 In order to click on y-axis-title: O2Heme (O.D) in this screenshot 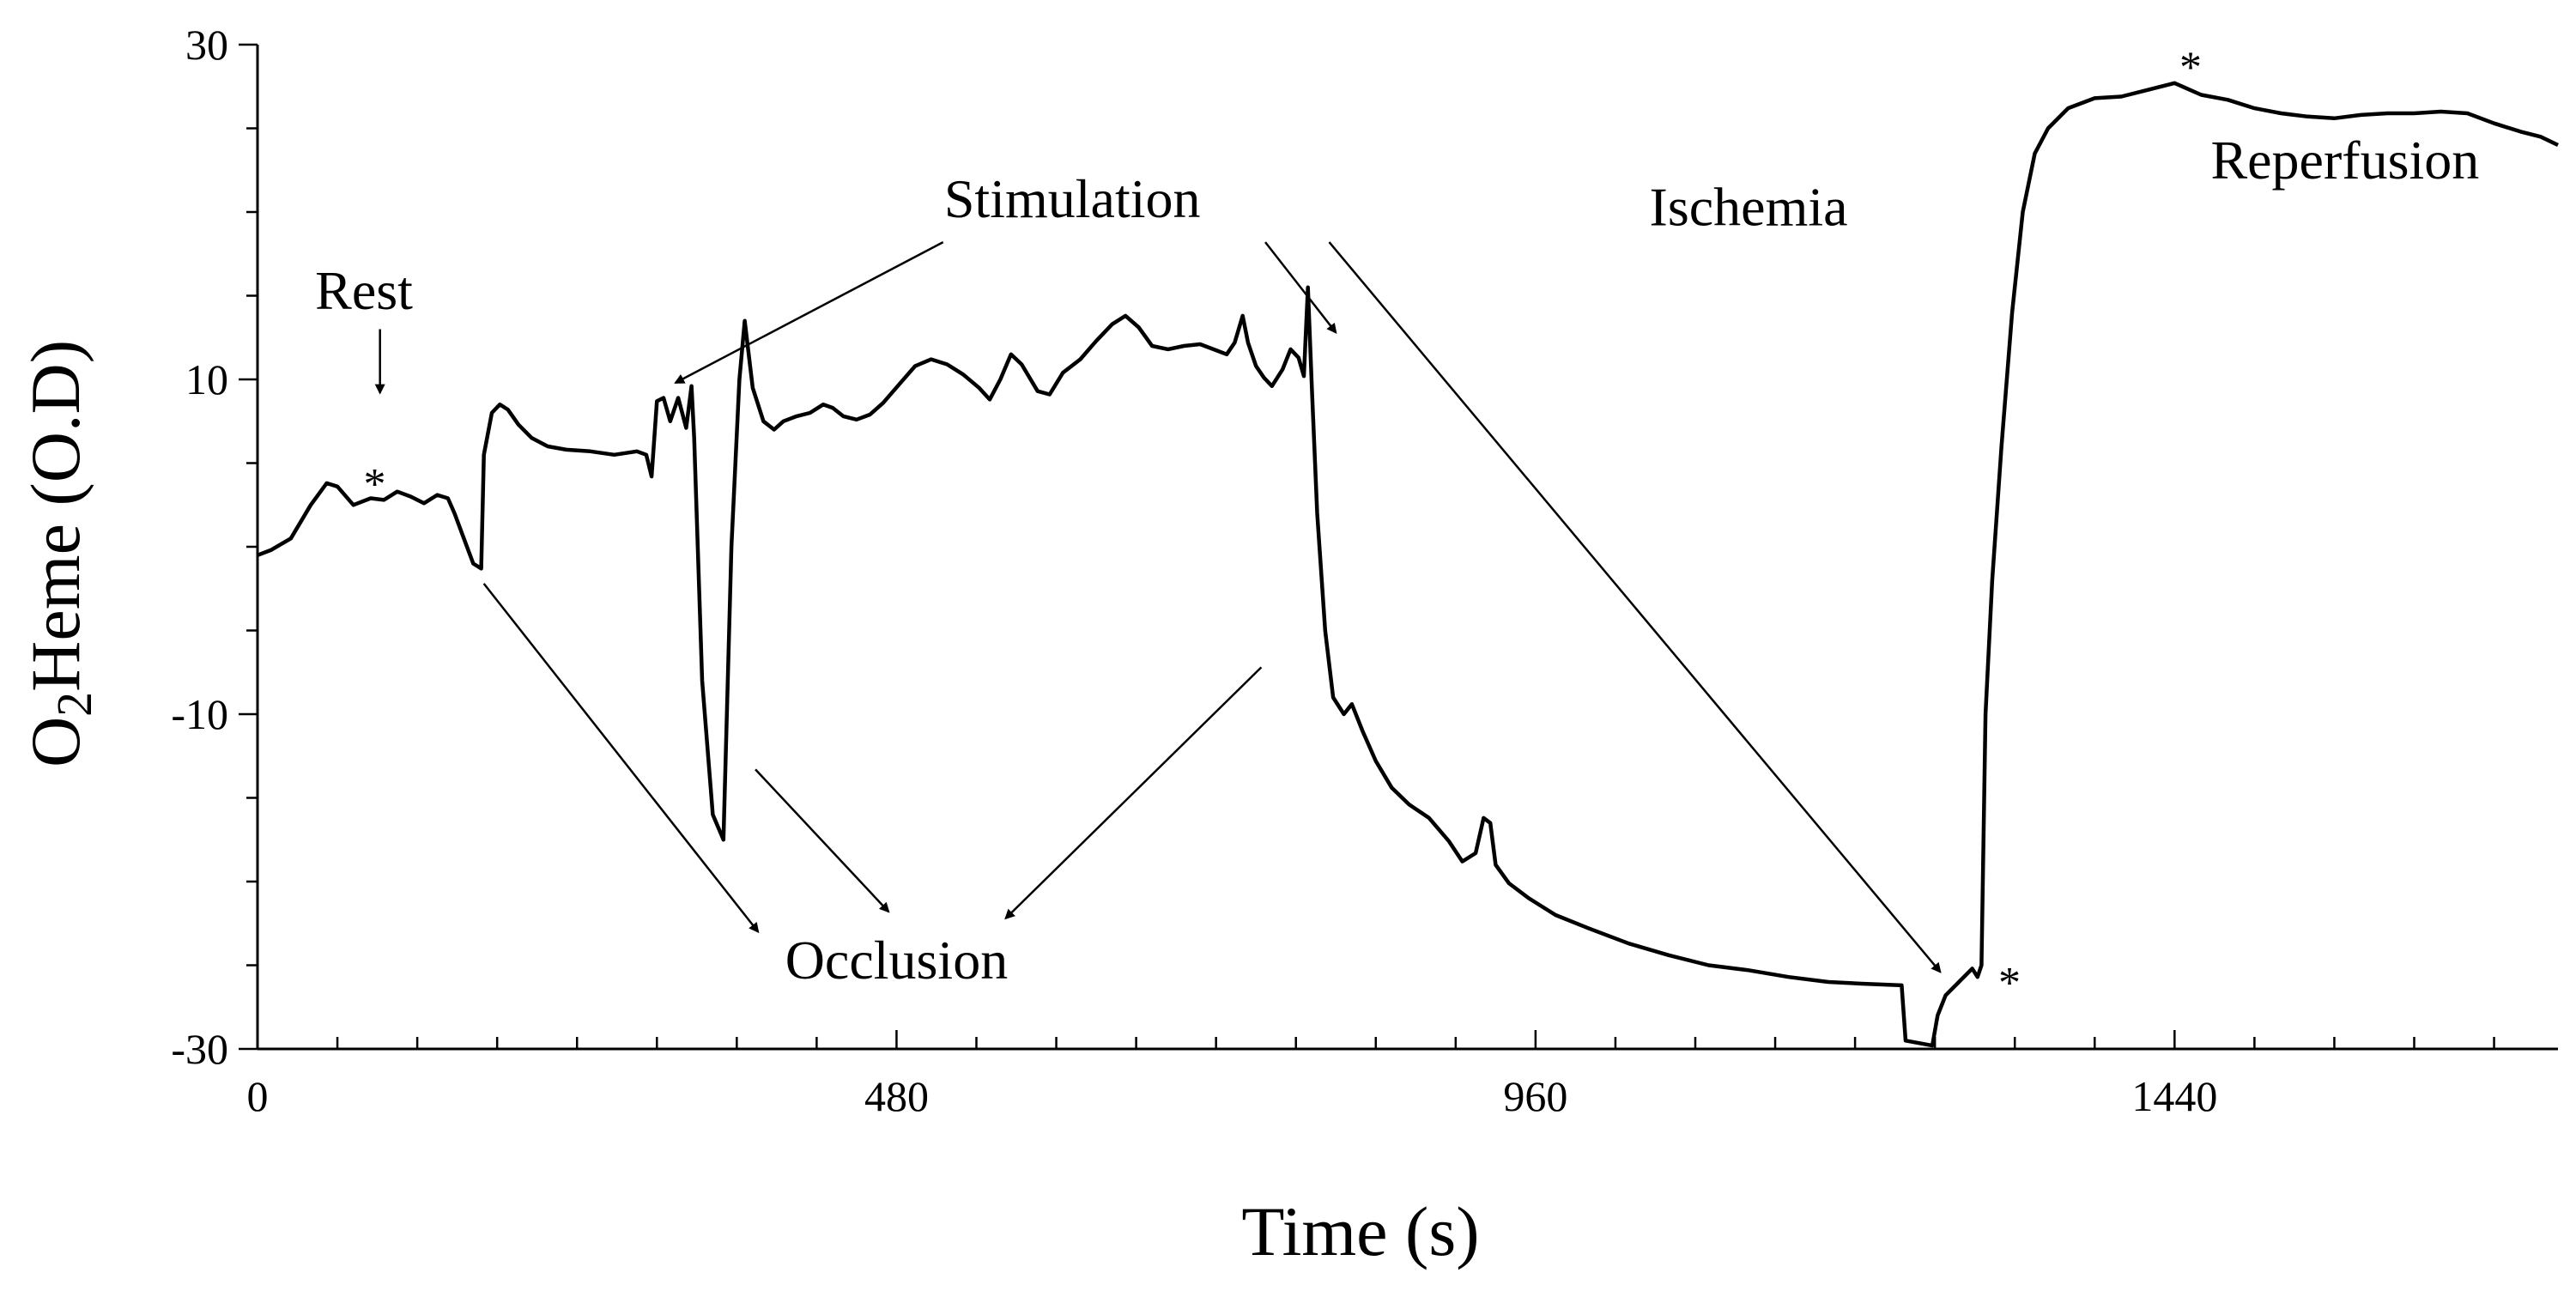, I will do `click(59, 553)`.